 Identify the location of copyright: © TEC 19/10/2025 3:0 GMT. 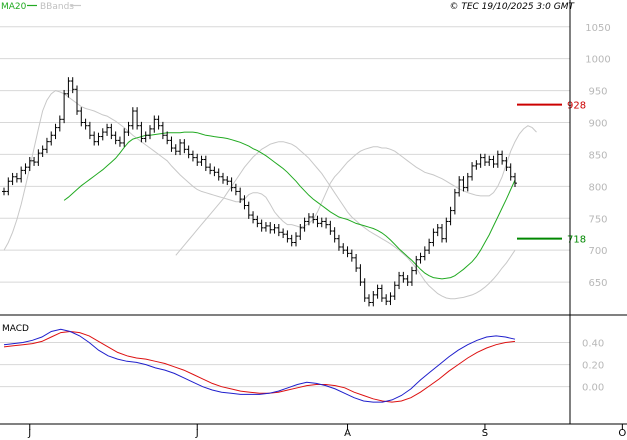
(512, 7).